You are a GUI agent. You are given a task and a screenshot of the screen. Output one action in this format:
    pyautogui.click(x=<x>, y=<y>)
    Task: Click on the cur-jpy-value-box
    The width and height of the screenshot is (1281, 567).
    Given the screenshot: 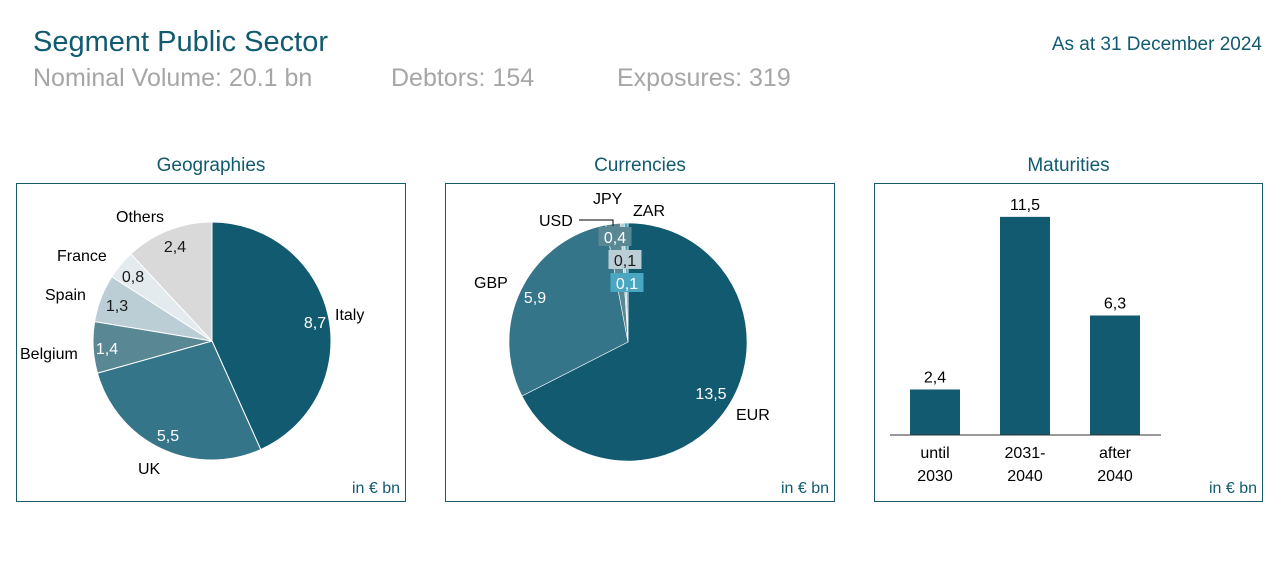 What is the action you would take?
    pyautogui.click(x=625, y=259)
    